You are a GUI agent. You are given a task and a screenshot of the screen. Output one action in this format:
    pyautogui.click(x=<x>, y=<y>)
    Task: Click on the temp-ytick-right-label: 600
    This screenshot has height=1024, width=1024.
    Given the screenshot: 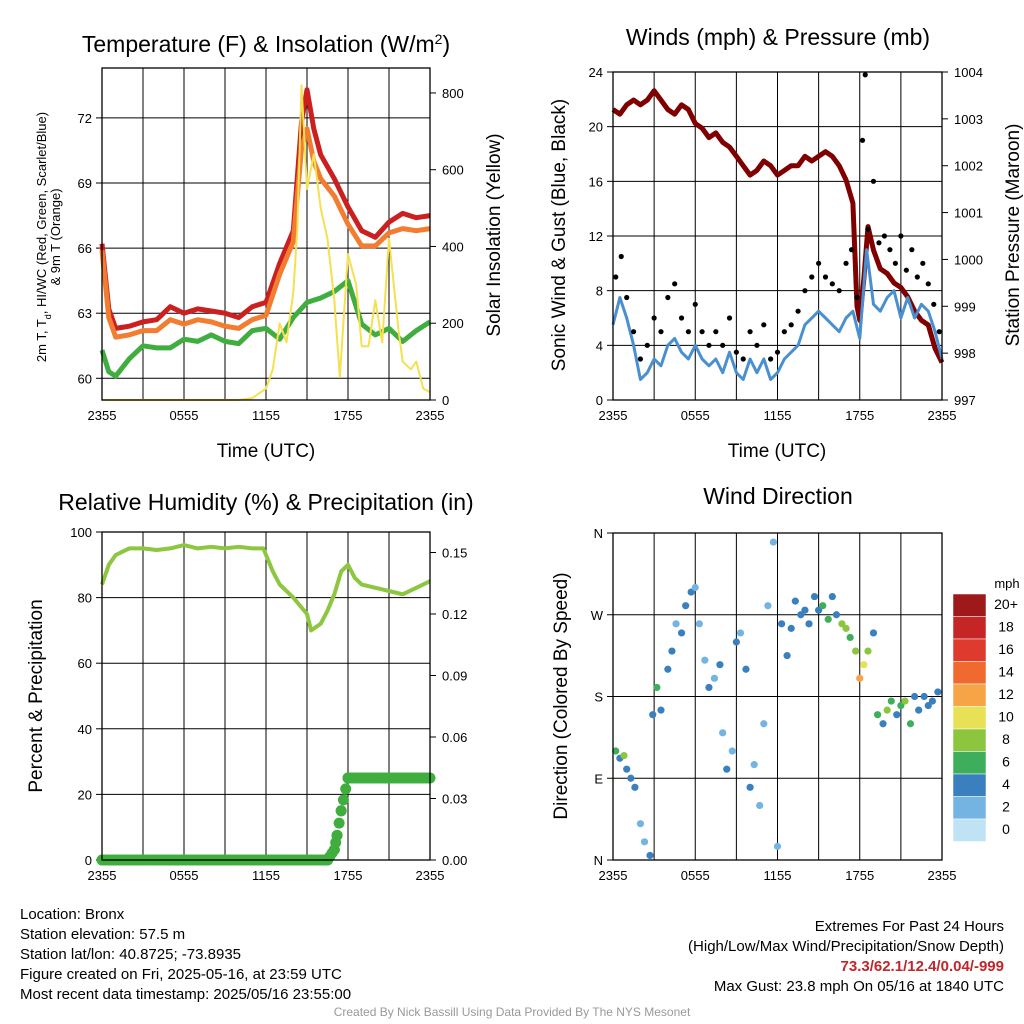 What is the action you would take?
    pyautogui.click(x=453, y=170)
    